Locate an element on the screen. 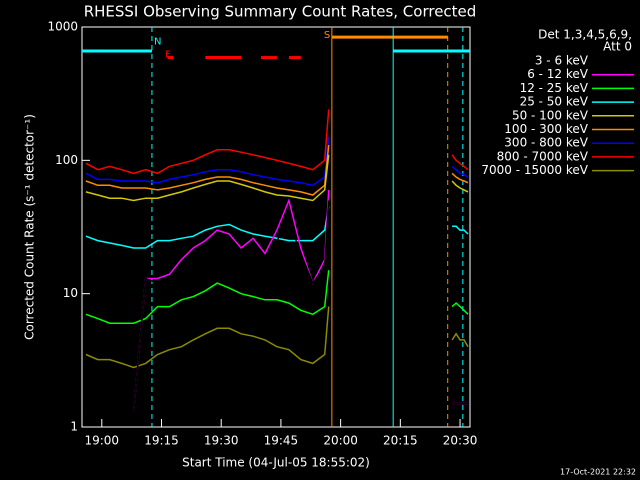 Image resolution: width=640 pixels, height=480 pixels. legend-header: Det 1,3,4,5,6,9, is located at coordinates (585, 35).